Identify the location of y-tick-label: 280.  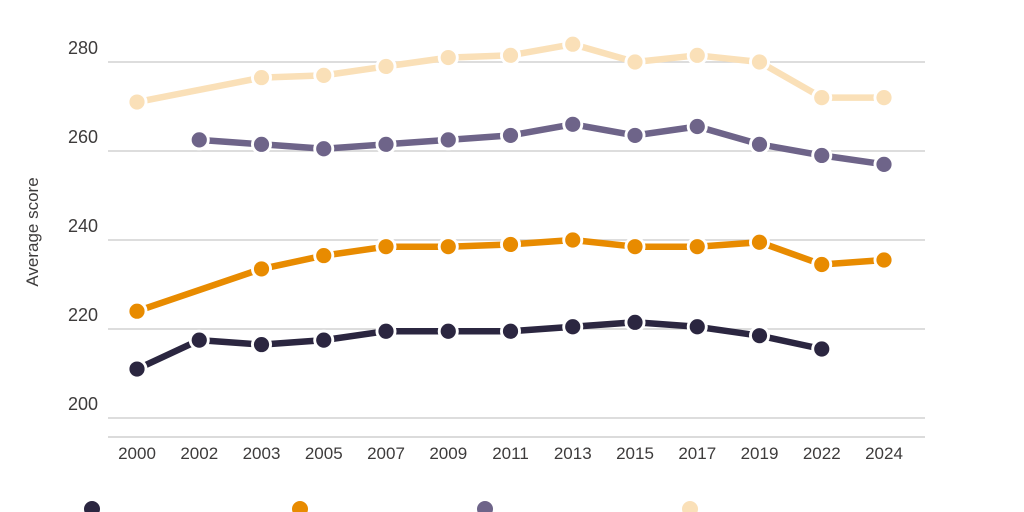
(83, 48).